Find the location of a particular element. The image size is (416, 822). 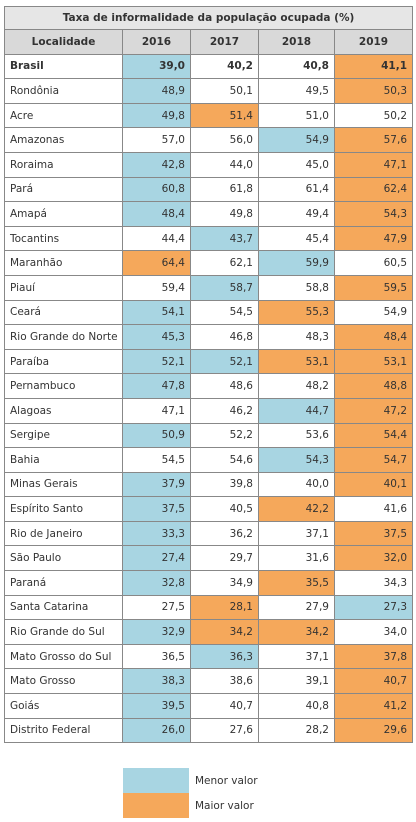

table-cell: 44,7 is located at coordinates (296, 410).